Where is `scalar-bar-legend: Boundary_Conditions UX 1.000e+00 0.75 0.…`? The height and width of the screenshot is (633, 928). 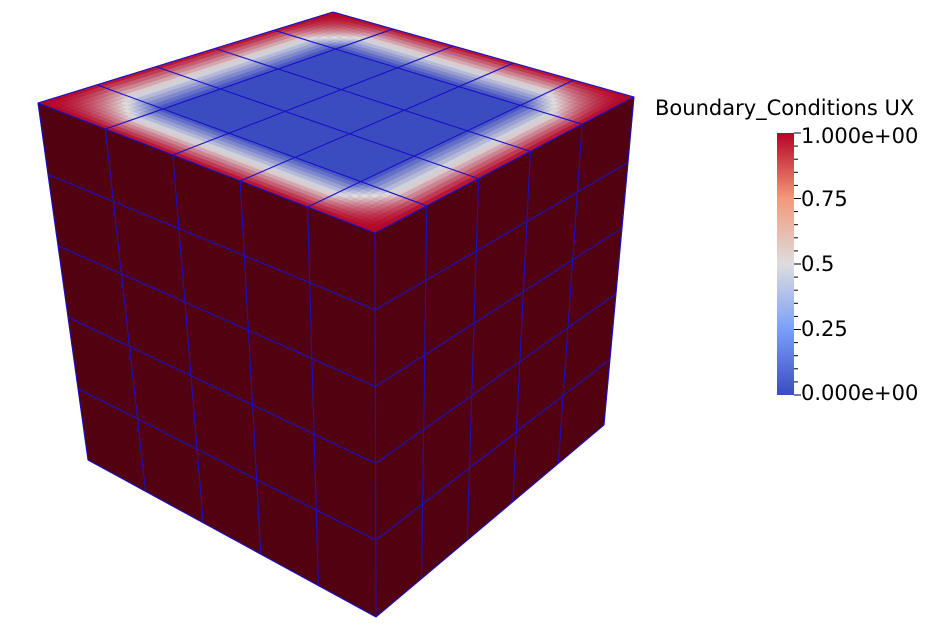 scalar-bar-legend: Boundary_Conditions UX 1.000e+00 0.75 0.… is located at coordinates (786, 250).